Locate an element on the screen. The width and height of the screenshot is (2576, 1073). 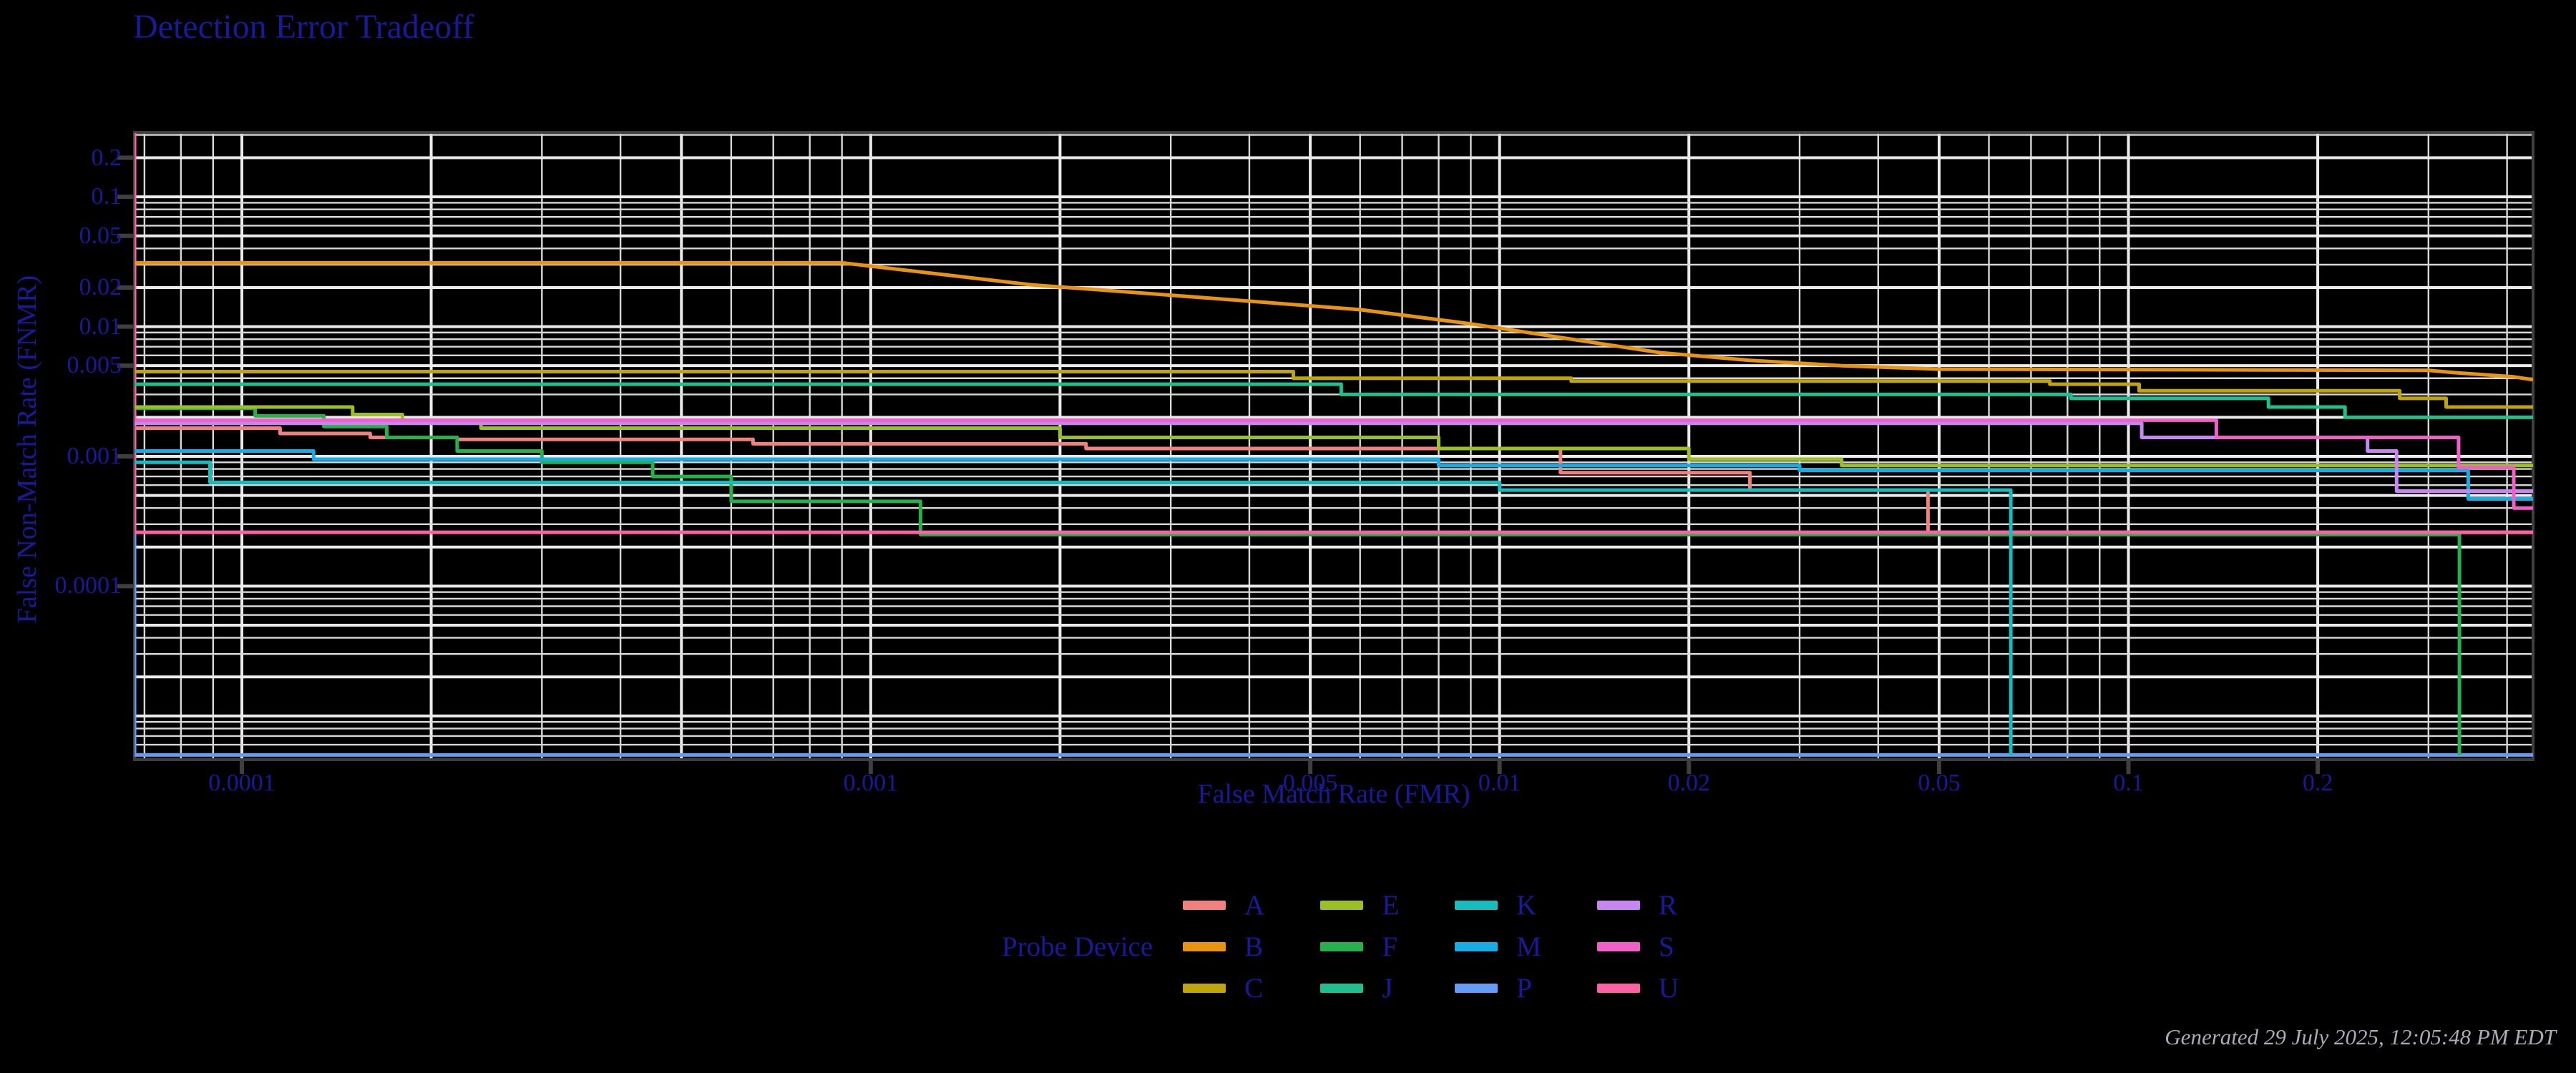
x-tick-label: 0.05 is located at coordinates (1939, 783).